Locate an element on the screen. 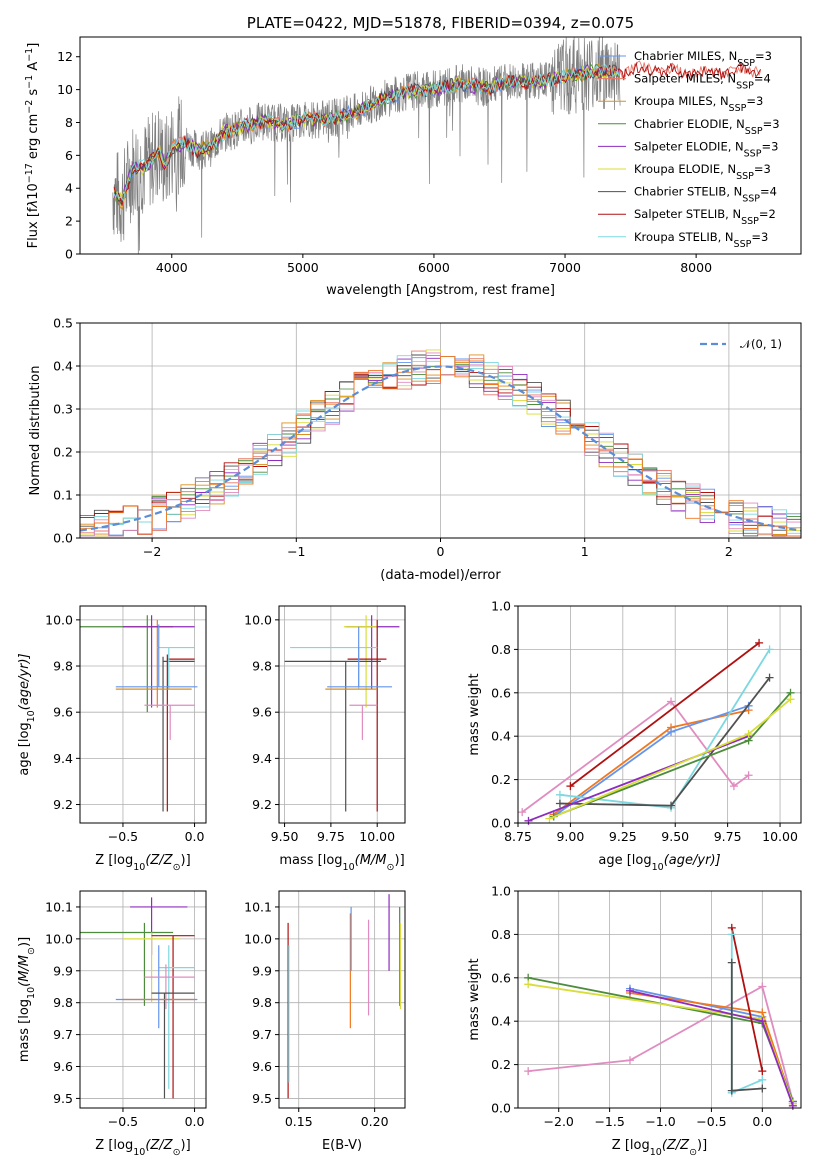 The image size is (819, 1170). y-tick-label: 0.5 is located at coordinates (63, 323).